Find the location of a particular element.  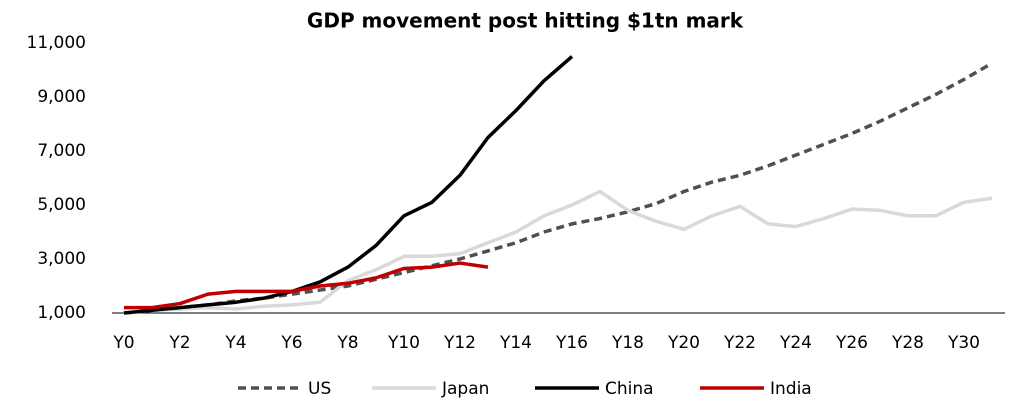

x-tick-label: Y4 is located at coordinates (235, 343).